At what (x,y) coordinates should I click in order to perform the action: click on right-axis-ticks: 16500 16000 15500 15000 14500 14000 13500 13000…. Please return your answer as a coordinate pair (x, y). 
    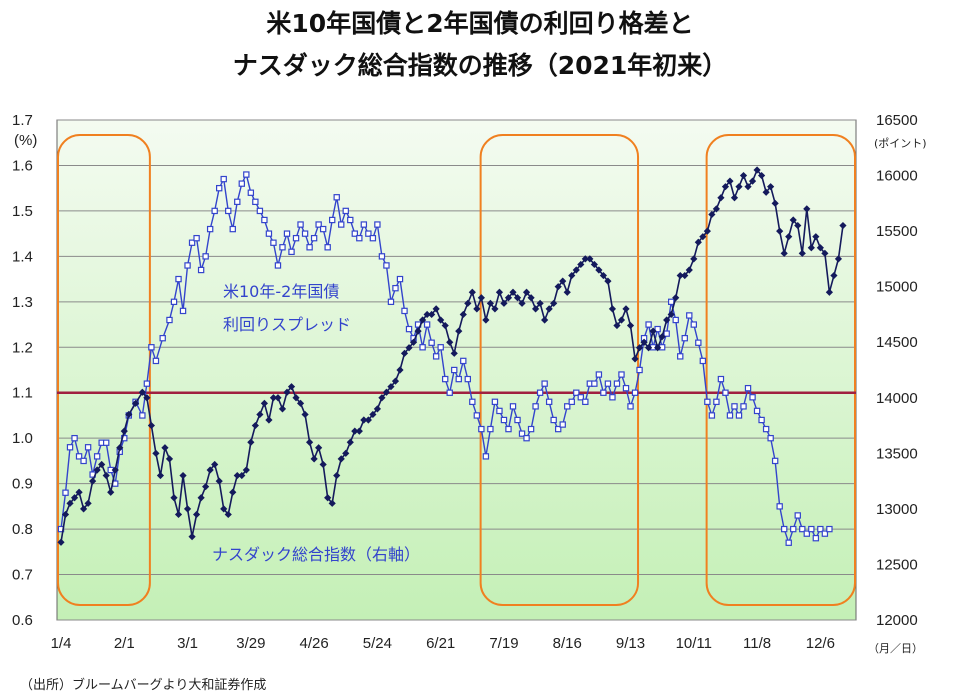
    Looking at the image, I should click on (897, 370).